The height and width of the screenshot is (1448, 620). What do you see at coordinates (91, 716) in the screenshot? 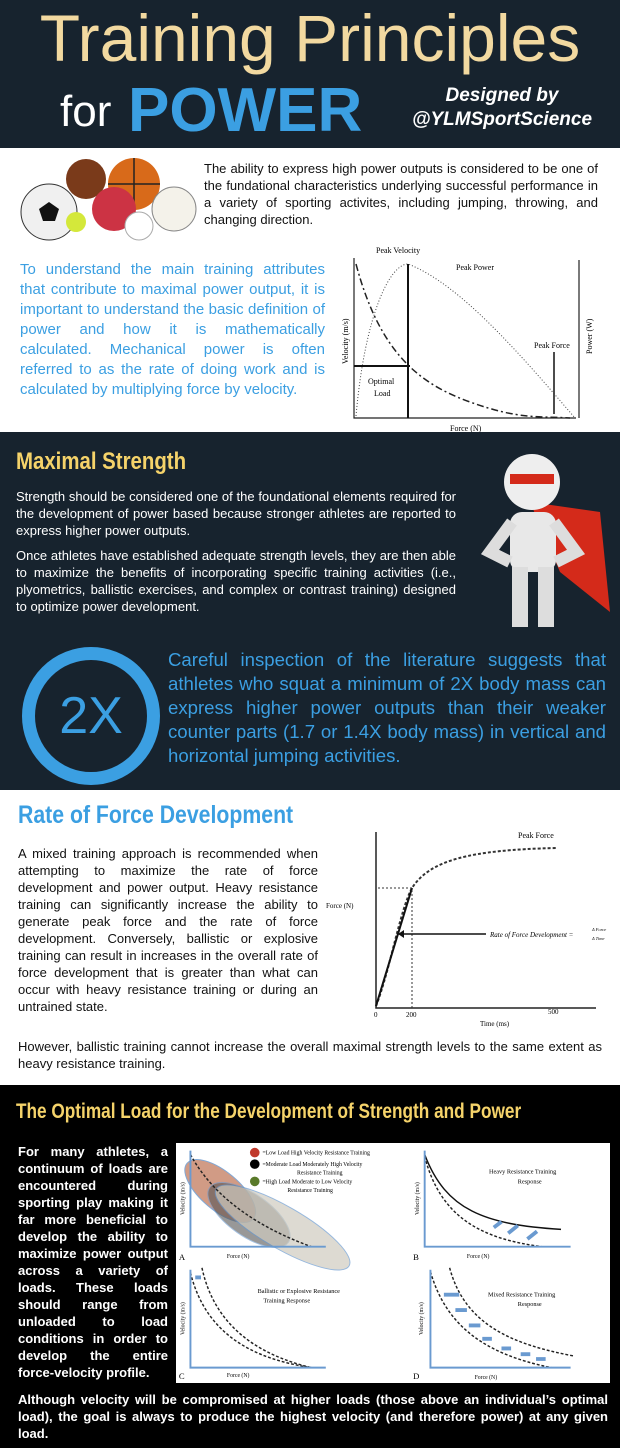
I see `2x-badge: 2X` at bounding box center [91, 716].